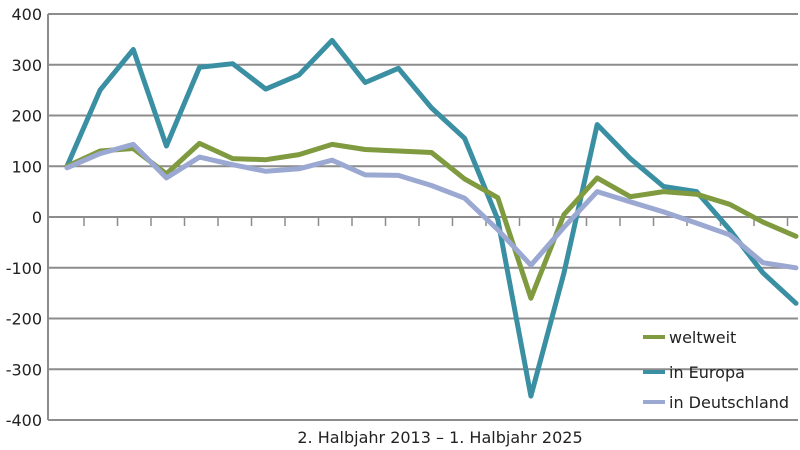 The image size is (800, 450). What do you see at coordinates (26, 116) in the screenshot?
I see `y-tick-label: 200` at bounding box center [26, 116].